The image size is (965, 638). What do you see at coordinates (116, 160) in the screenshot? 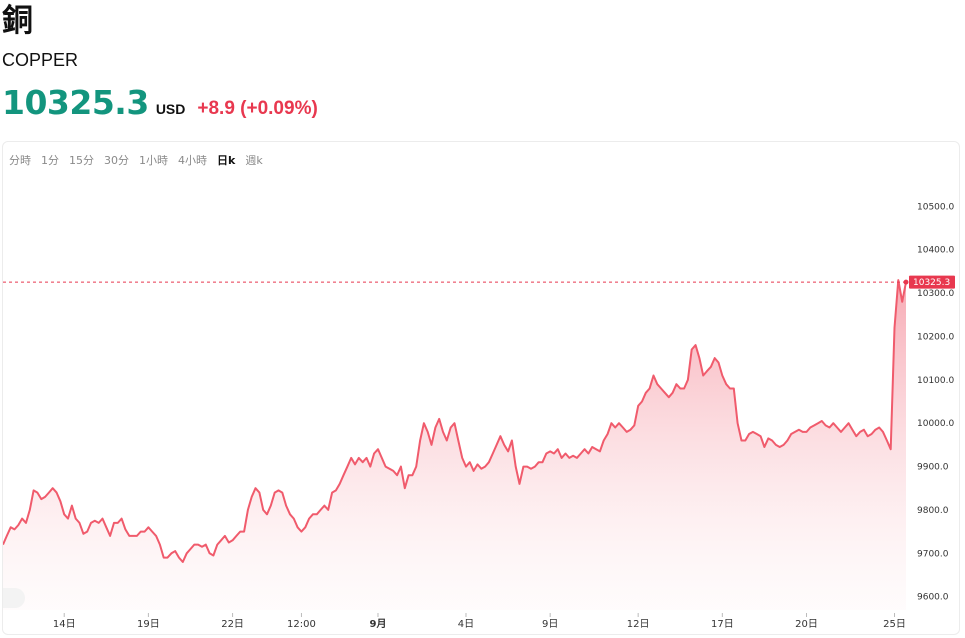
I see `timeframe-tab-3: 30分` at bounding box center [116, 160].